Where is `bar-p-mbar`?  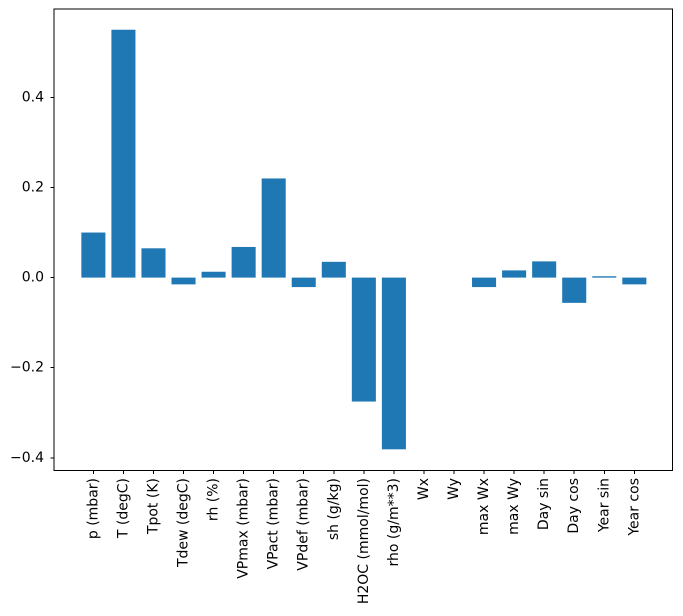 bar-p-mbar is located at coordinates (93, 255).